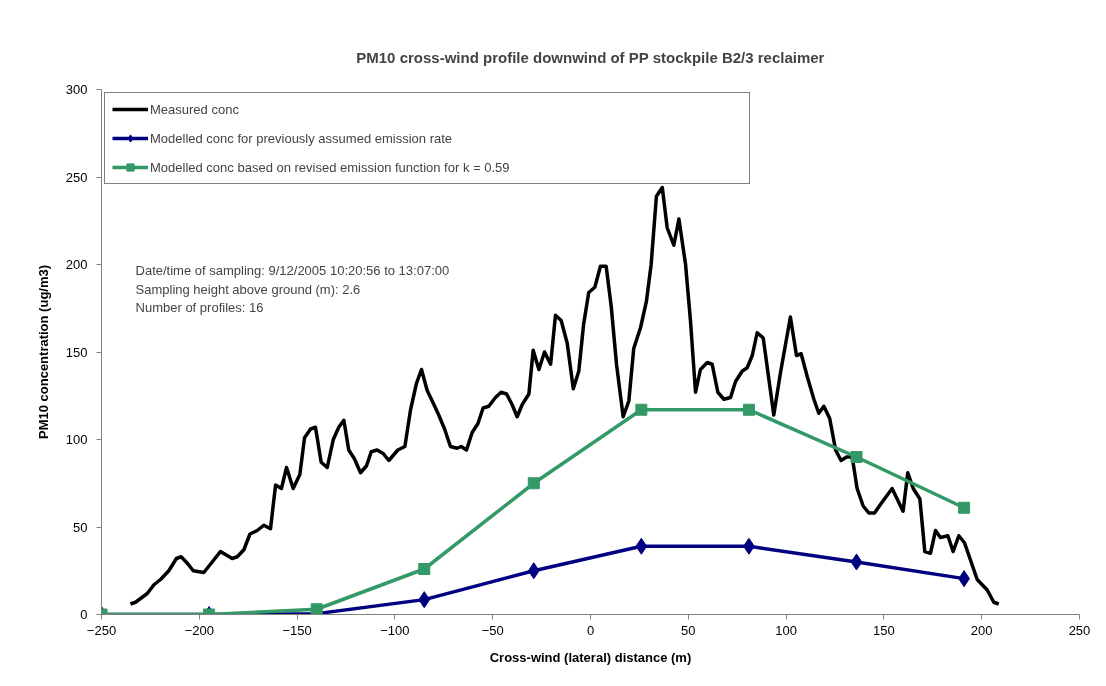  What do you see at coordinates (330, 167) in the screenshot?
I see `legend-label: Modelled conc based on revised emission function for k = 0.59` at bounding box center [330, 167].